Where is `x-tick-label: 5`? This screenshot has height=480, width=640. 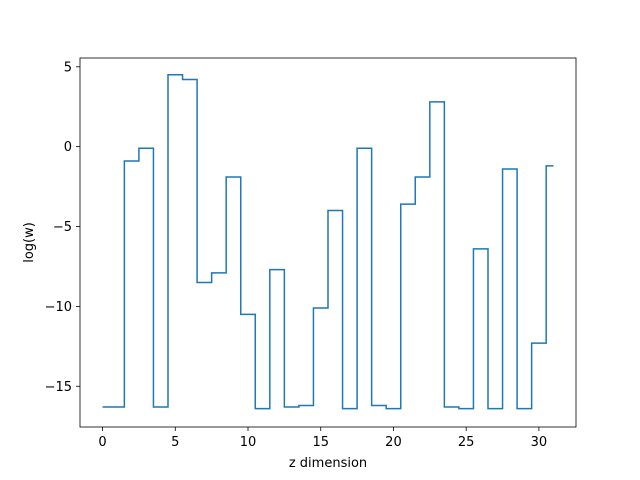 x-tick-label: 5 is located at coordinates (175, 442).